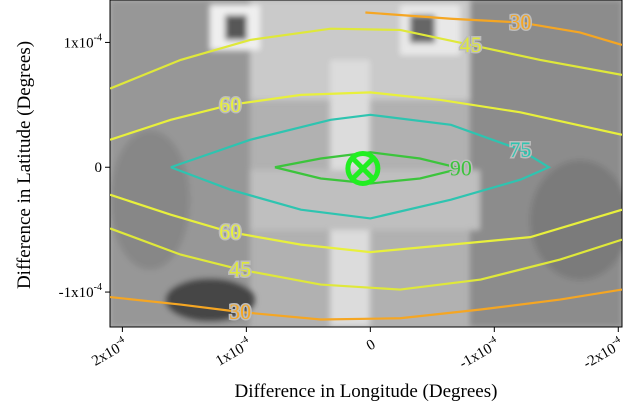  I want to click on x-tick-label: 1x10-4, so click(233, 352).